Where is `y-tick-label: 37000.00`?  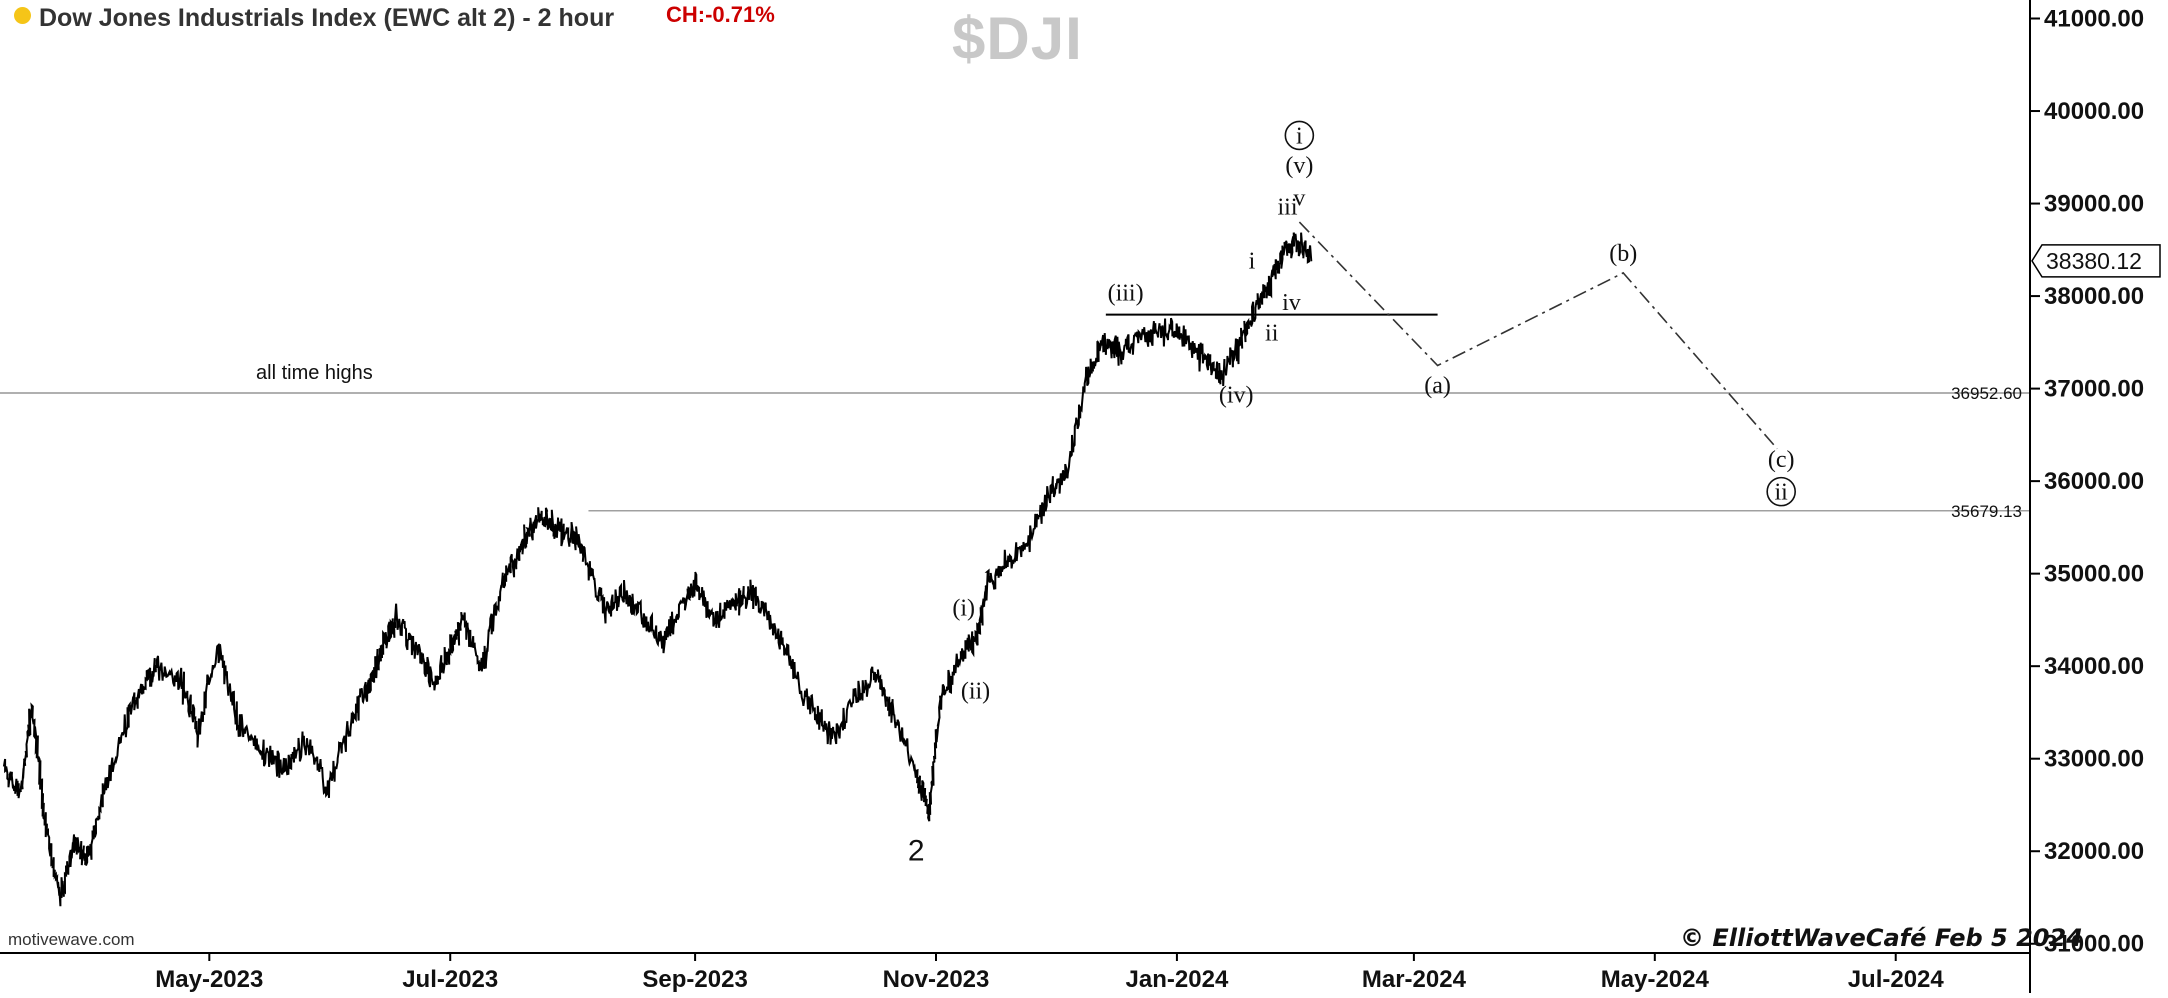
y-tick-label: 37000.00 is located at coordinates (2094, 389).